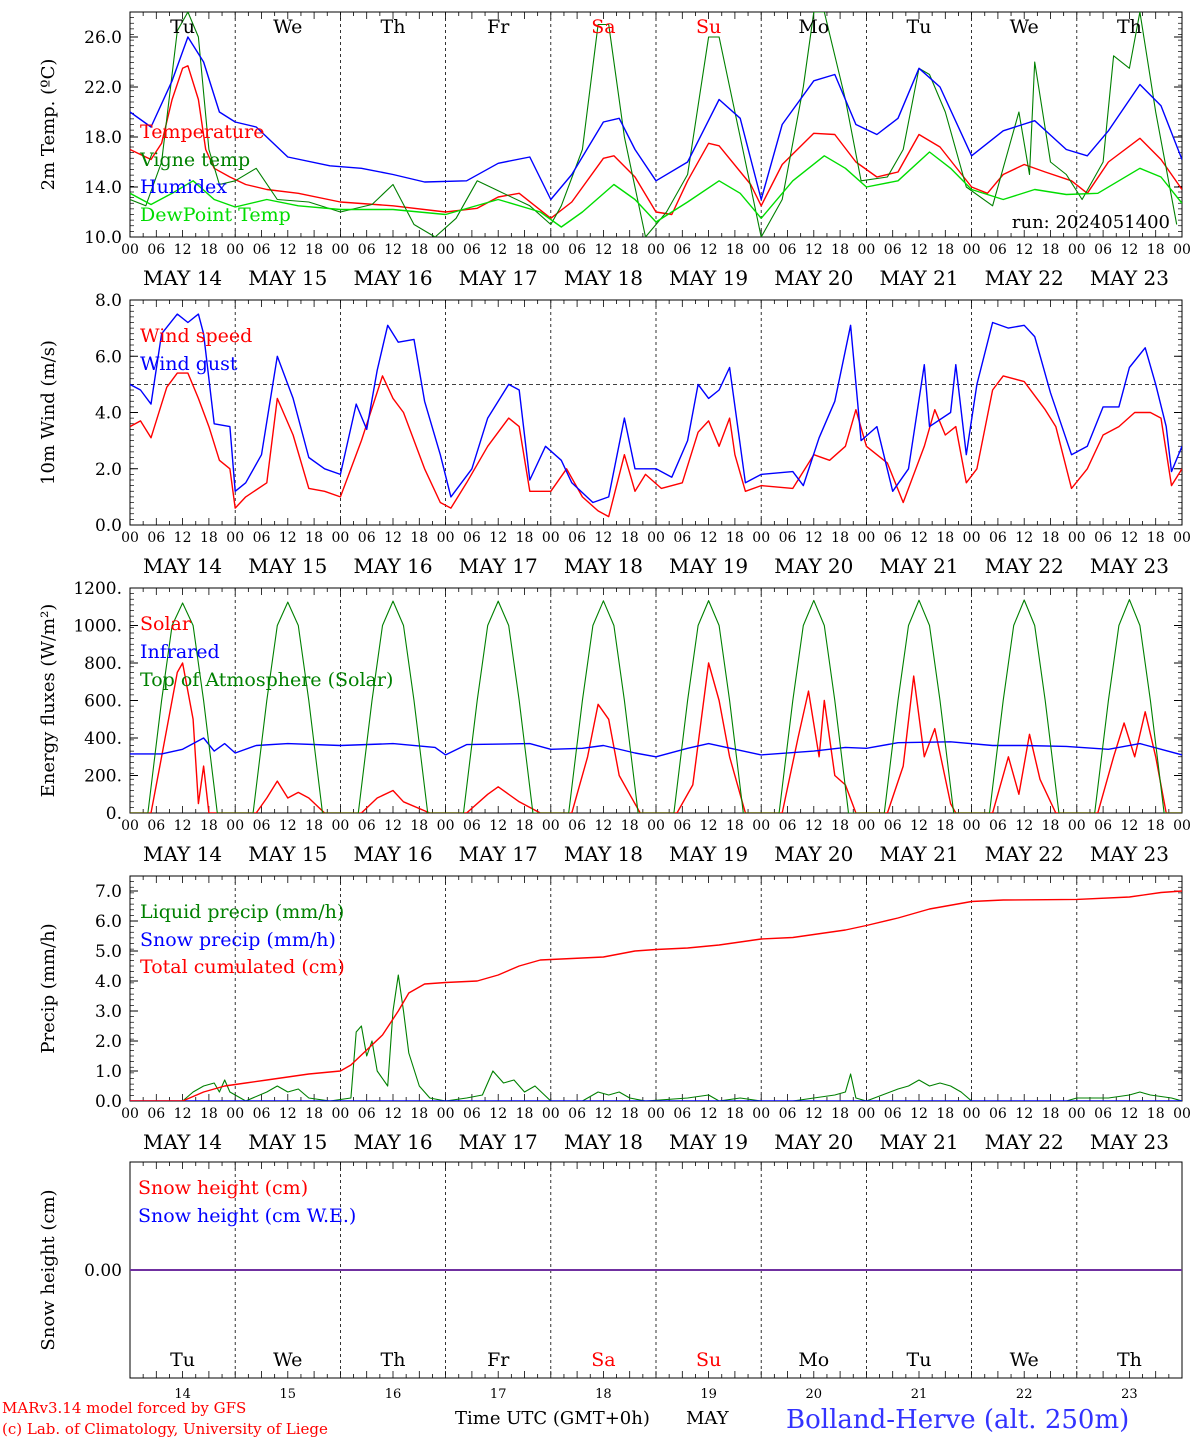 The image size is (1194, 1440). I want to click on legend-entry: Top of Atmosphere (Solar), so click(266, 680).